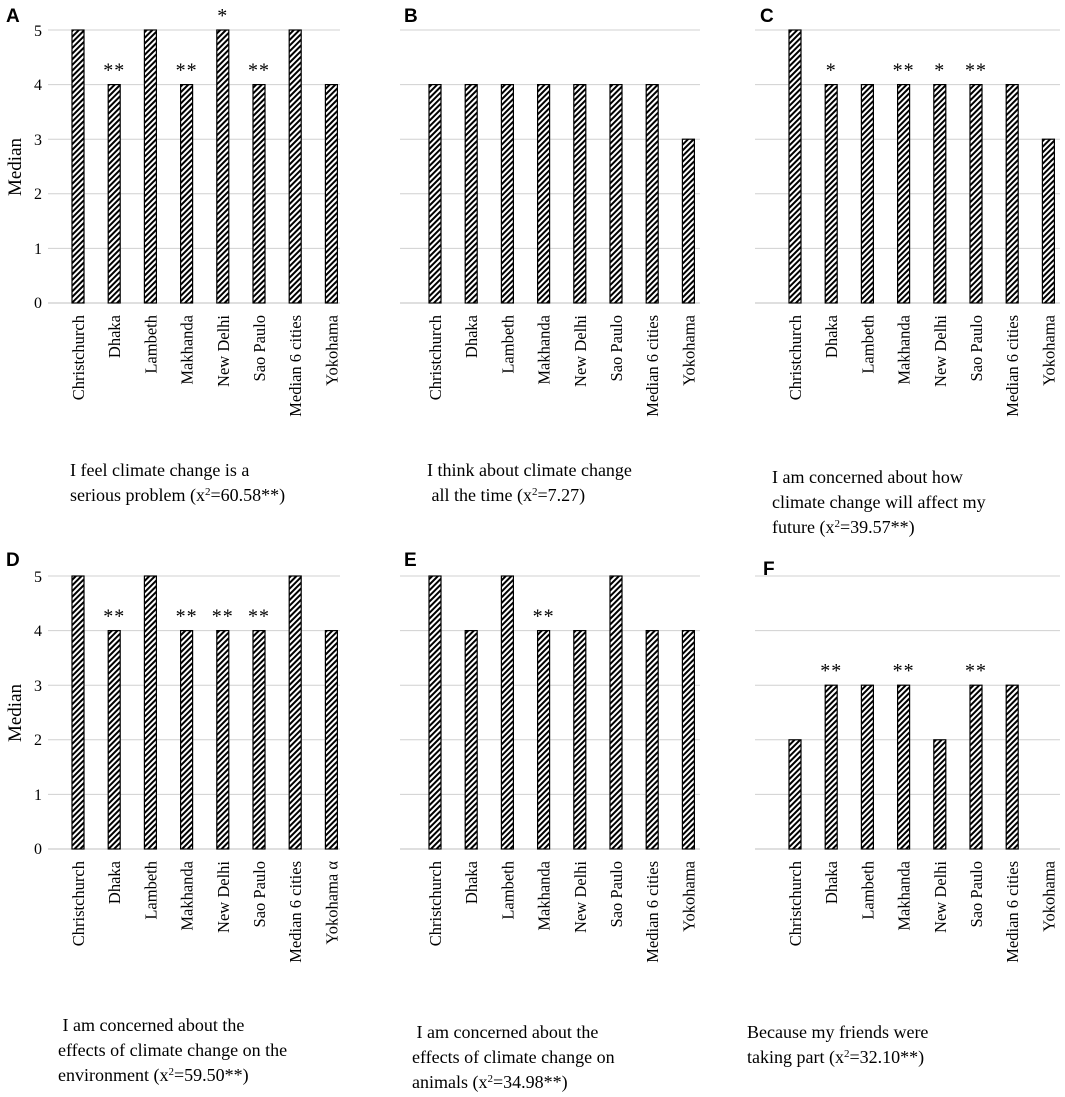 The image size is (1065, 1097). What do you see at coordinates (616, 348) in the screenshot?
I see `panel-b-category-label-5: Sao Paulo` at bounding box center [616, 348].